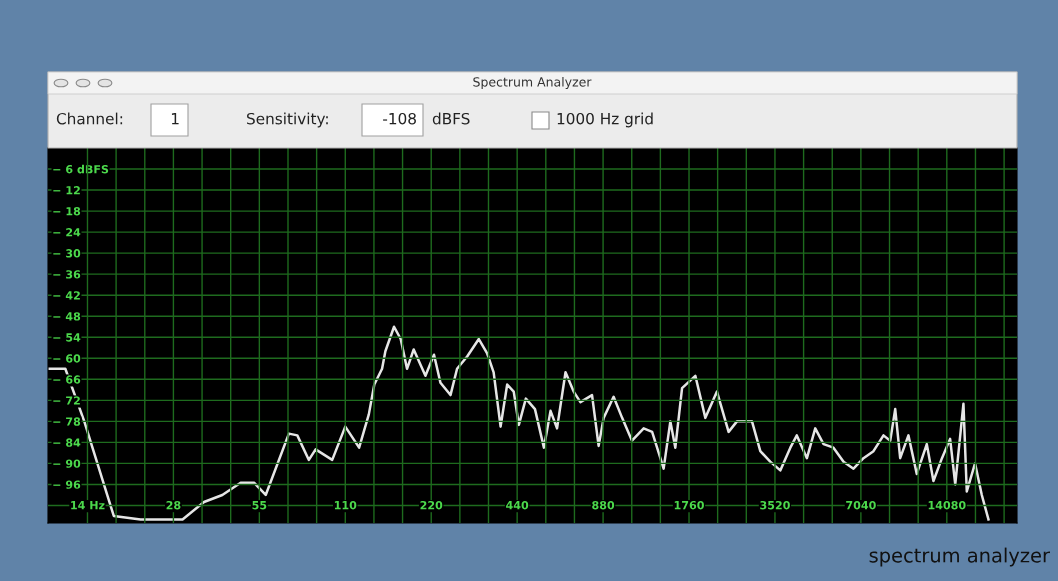 The image size is (1058, 581). I want to click on y-tick-label: − 12, so click(66, 190).